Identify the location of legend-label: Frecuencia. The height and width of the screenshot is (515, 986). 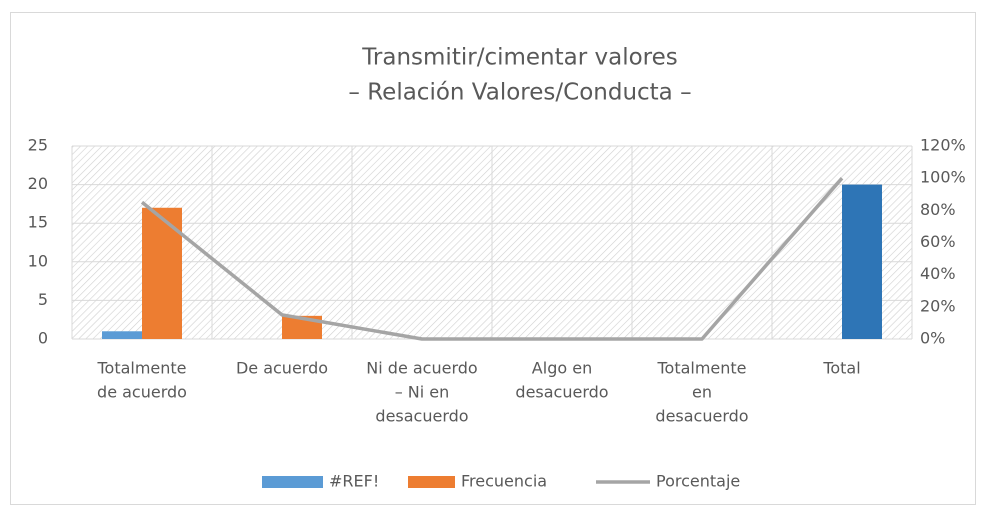
(504, 481).